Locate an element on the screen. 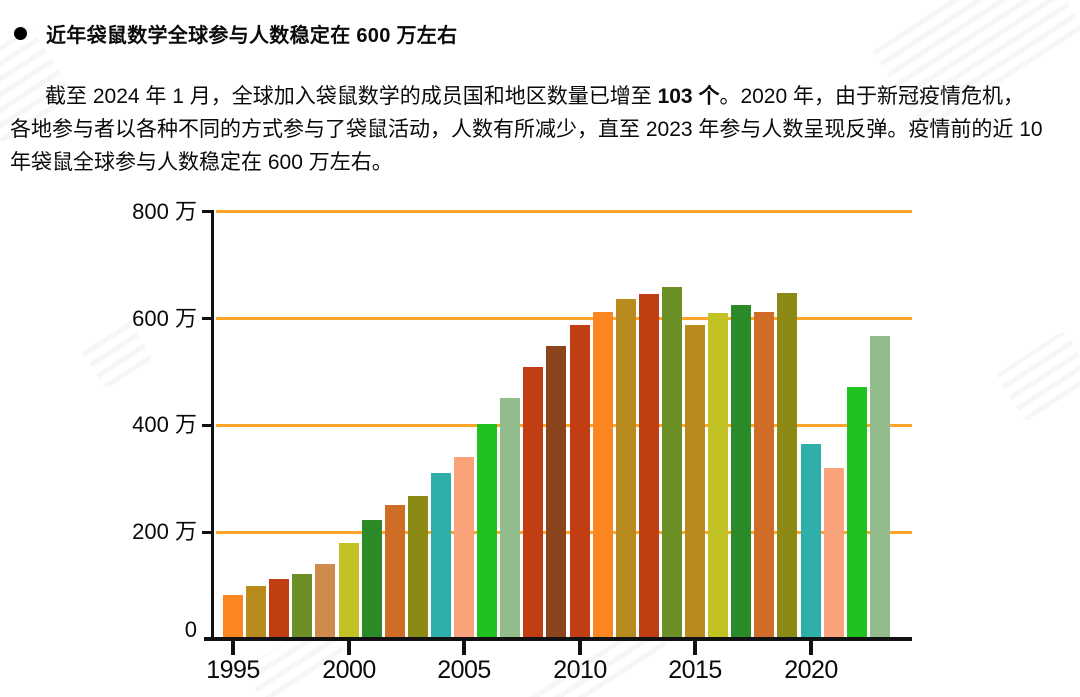 The height and width of the screenshot is (697, 1080). bar-2013 is located at coordinates (649, 466).